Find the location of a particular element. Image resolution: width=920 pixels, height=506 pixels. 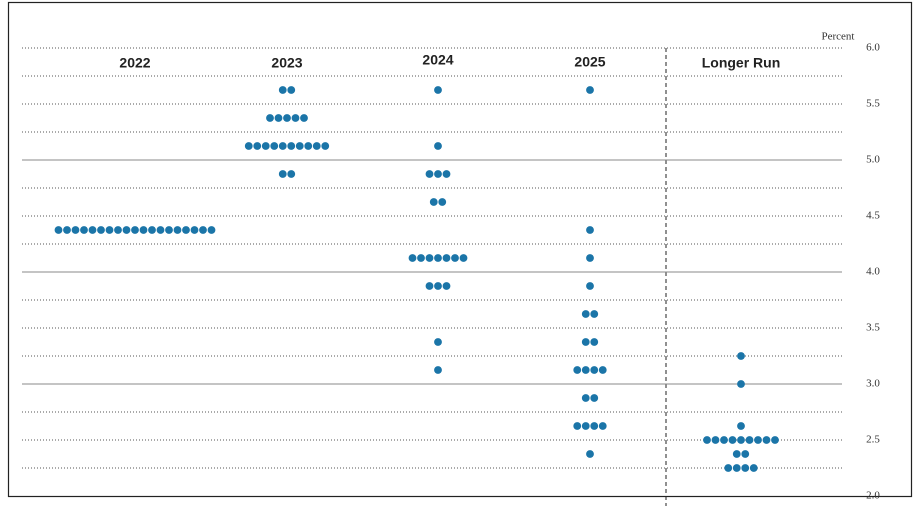

column-header: 2022 is located at coordinates (134, 63).